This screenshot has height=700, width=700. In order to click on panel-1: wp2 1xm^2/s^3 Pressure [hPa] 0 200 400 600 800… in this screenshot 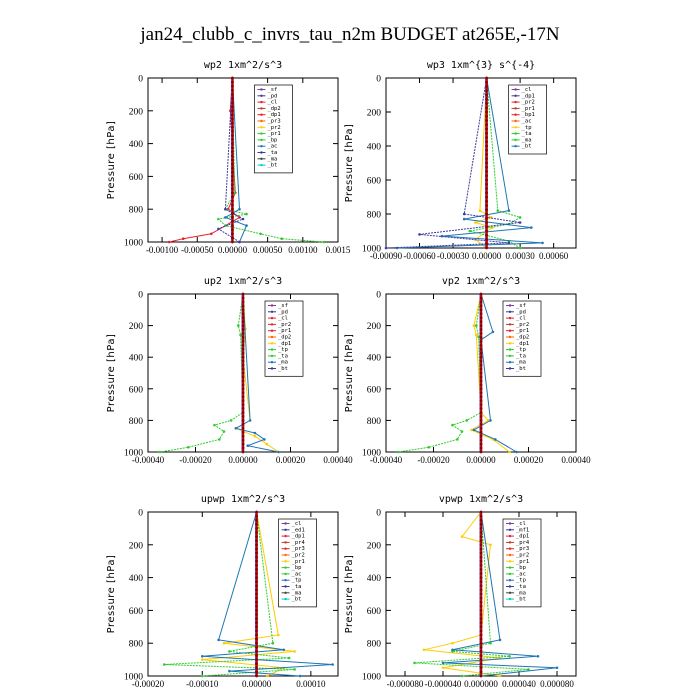, I will do `click(228, 157)`.